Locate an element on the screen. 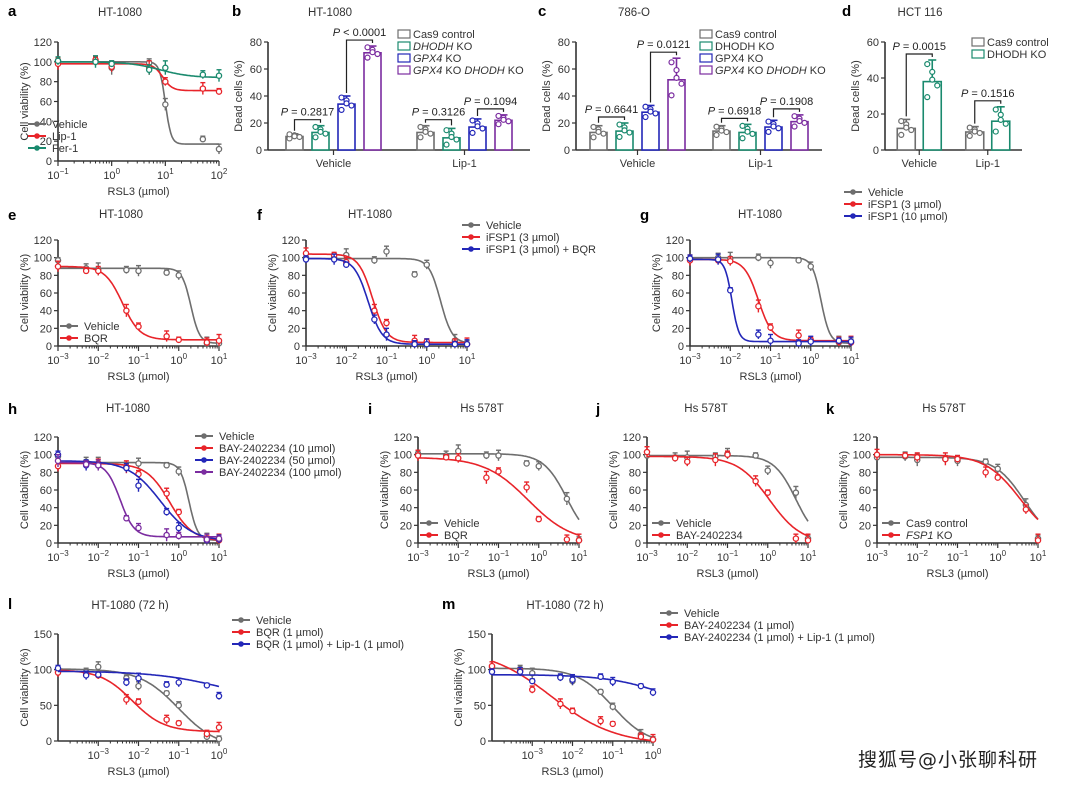 The height and width of the screenshot is (786, 1080). p-value: P = 0.3126 is located at coordinates (439, 113).